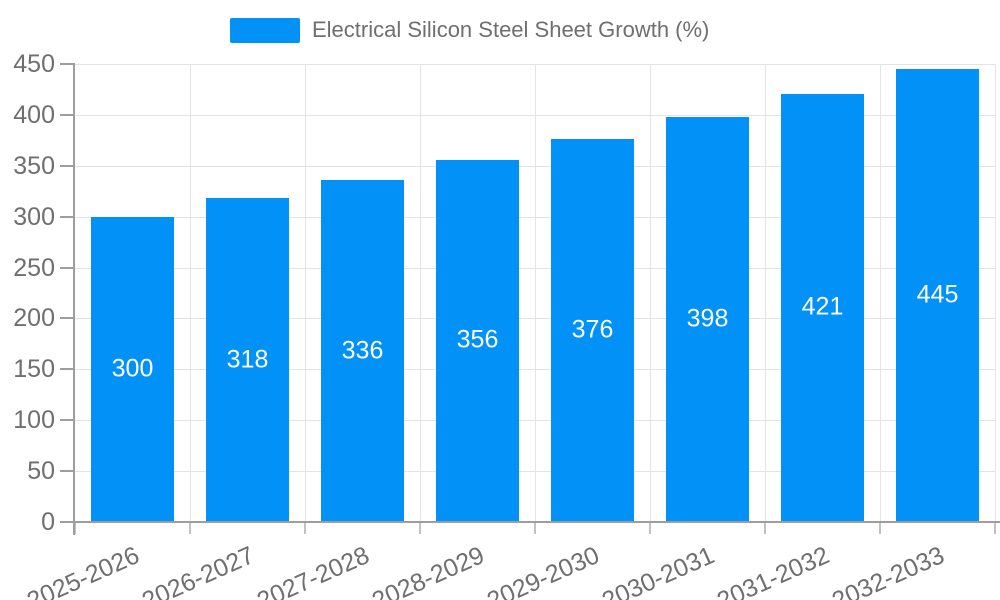  What do you see at coordinates (34, 216) in the screenshot?
I see `y-axis-label: 300` at bounding box center [34, 216].